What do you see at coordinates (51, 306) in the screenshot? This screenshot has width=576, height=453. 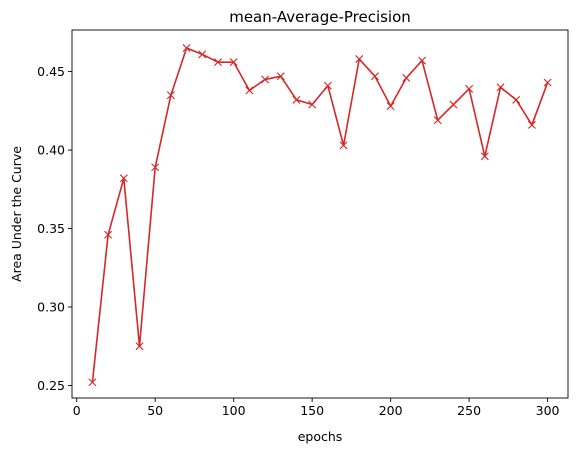 I see `y-tick-label: 0.30` at bounding box center [51, 306].